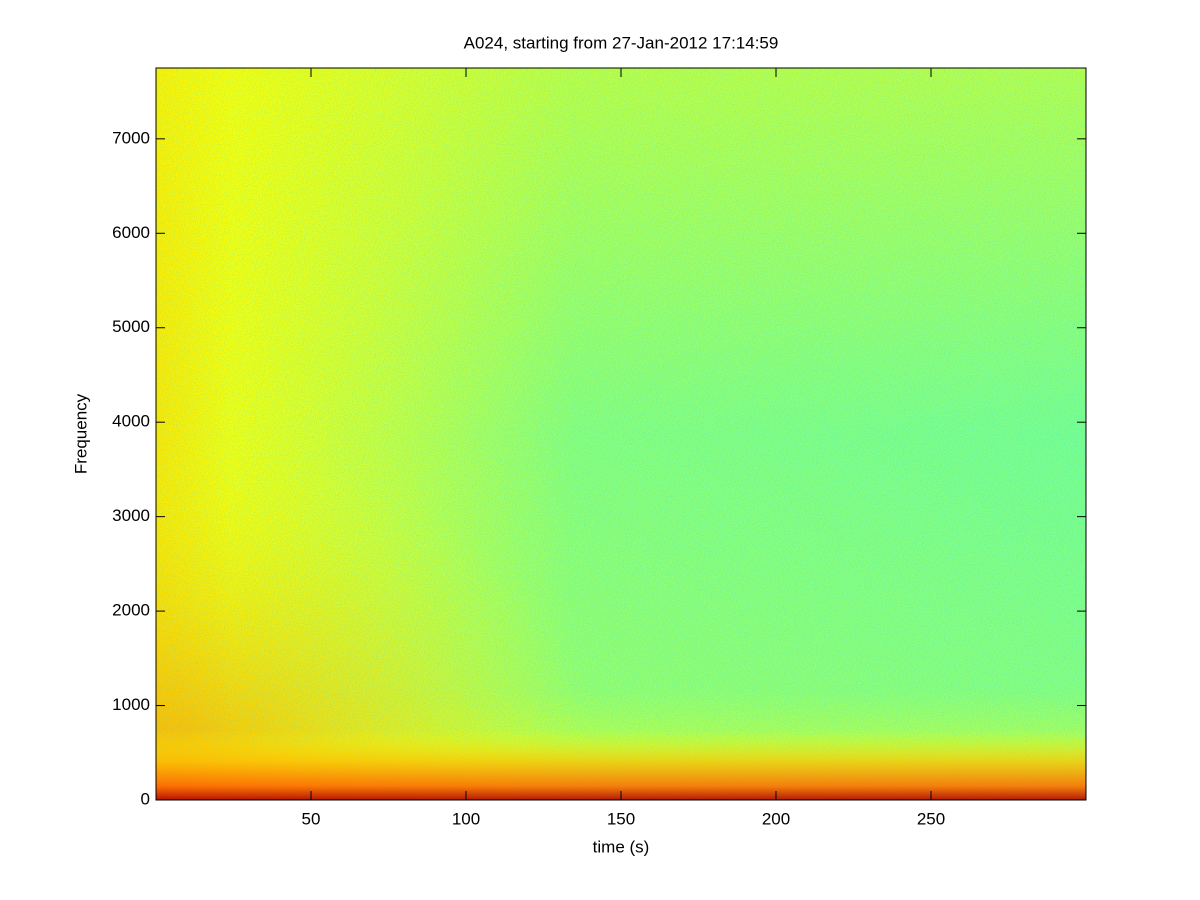  What do you see at coordinates (145, 798) in the screenshot?
I see `y-tick-label: 0` at bounding box center [145, 798].